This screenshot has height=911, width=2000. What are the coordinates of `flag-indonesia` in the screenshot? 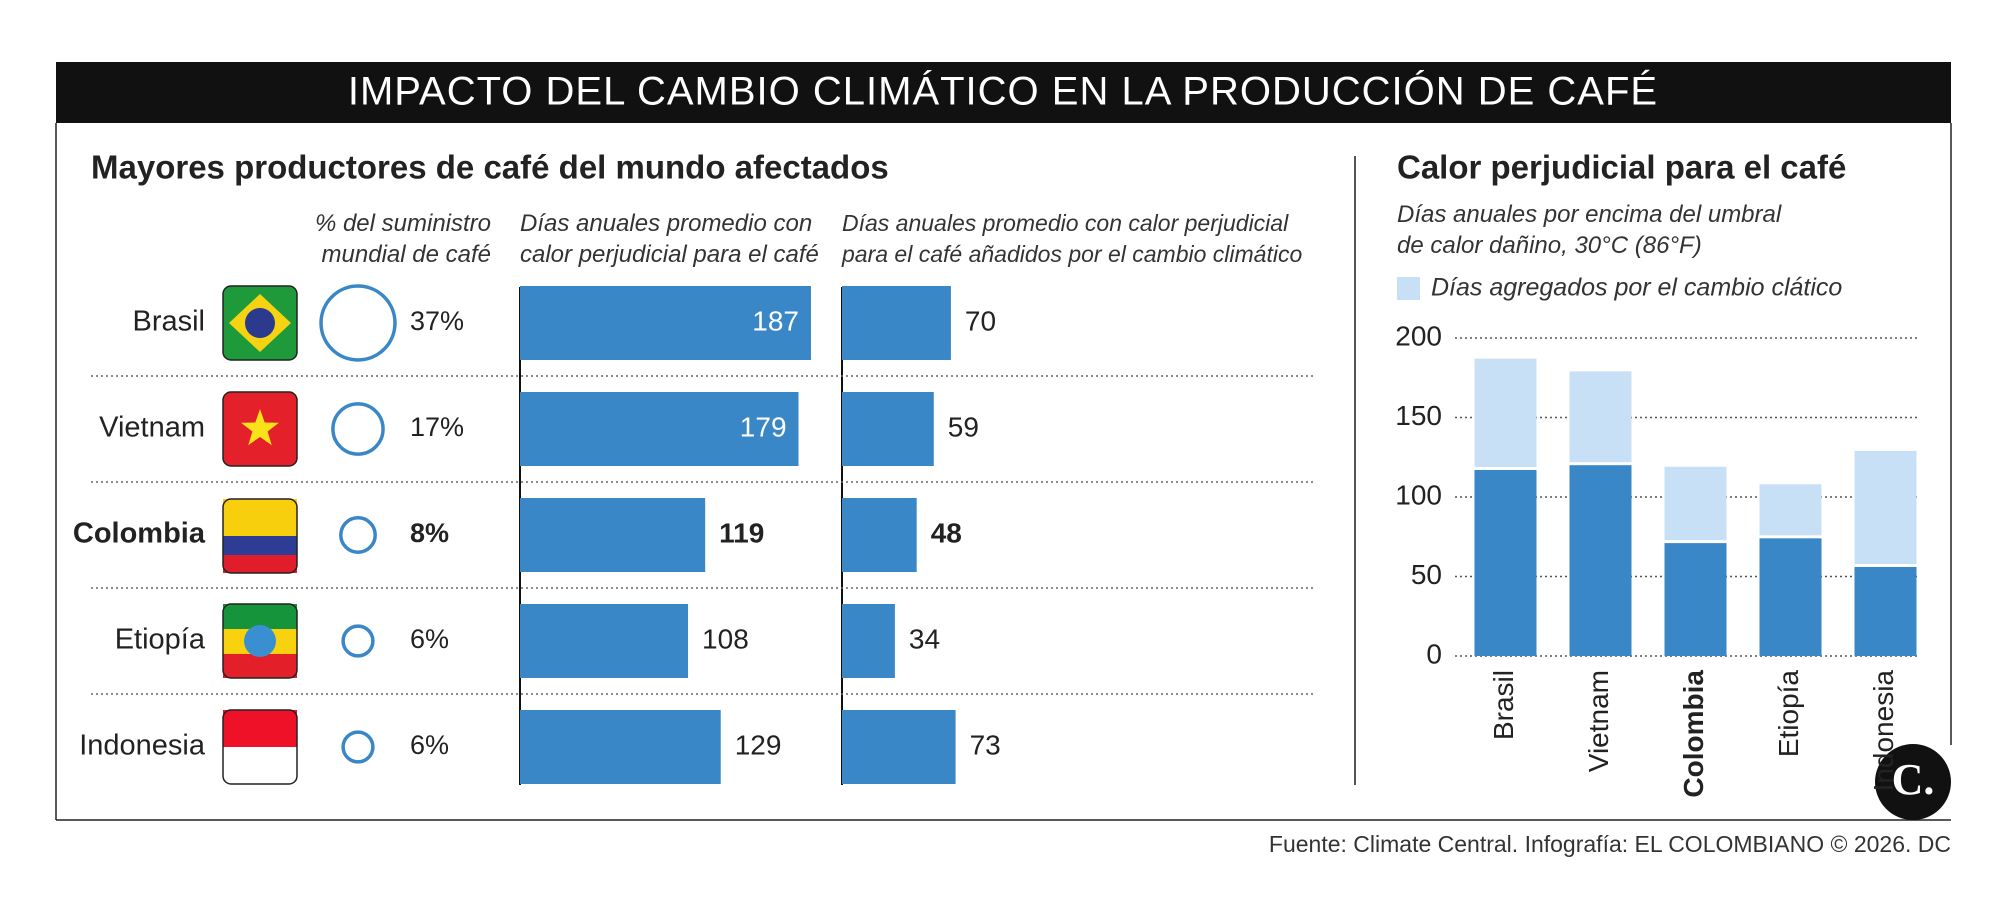 It's located at (260, 747).